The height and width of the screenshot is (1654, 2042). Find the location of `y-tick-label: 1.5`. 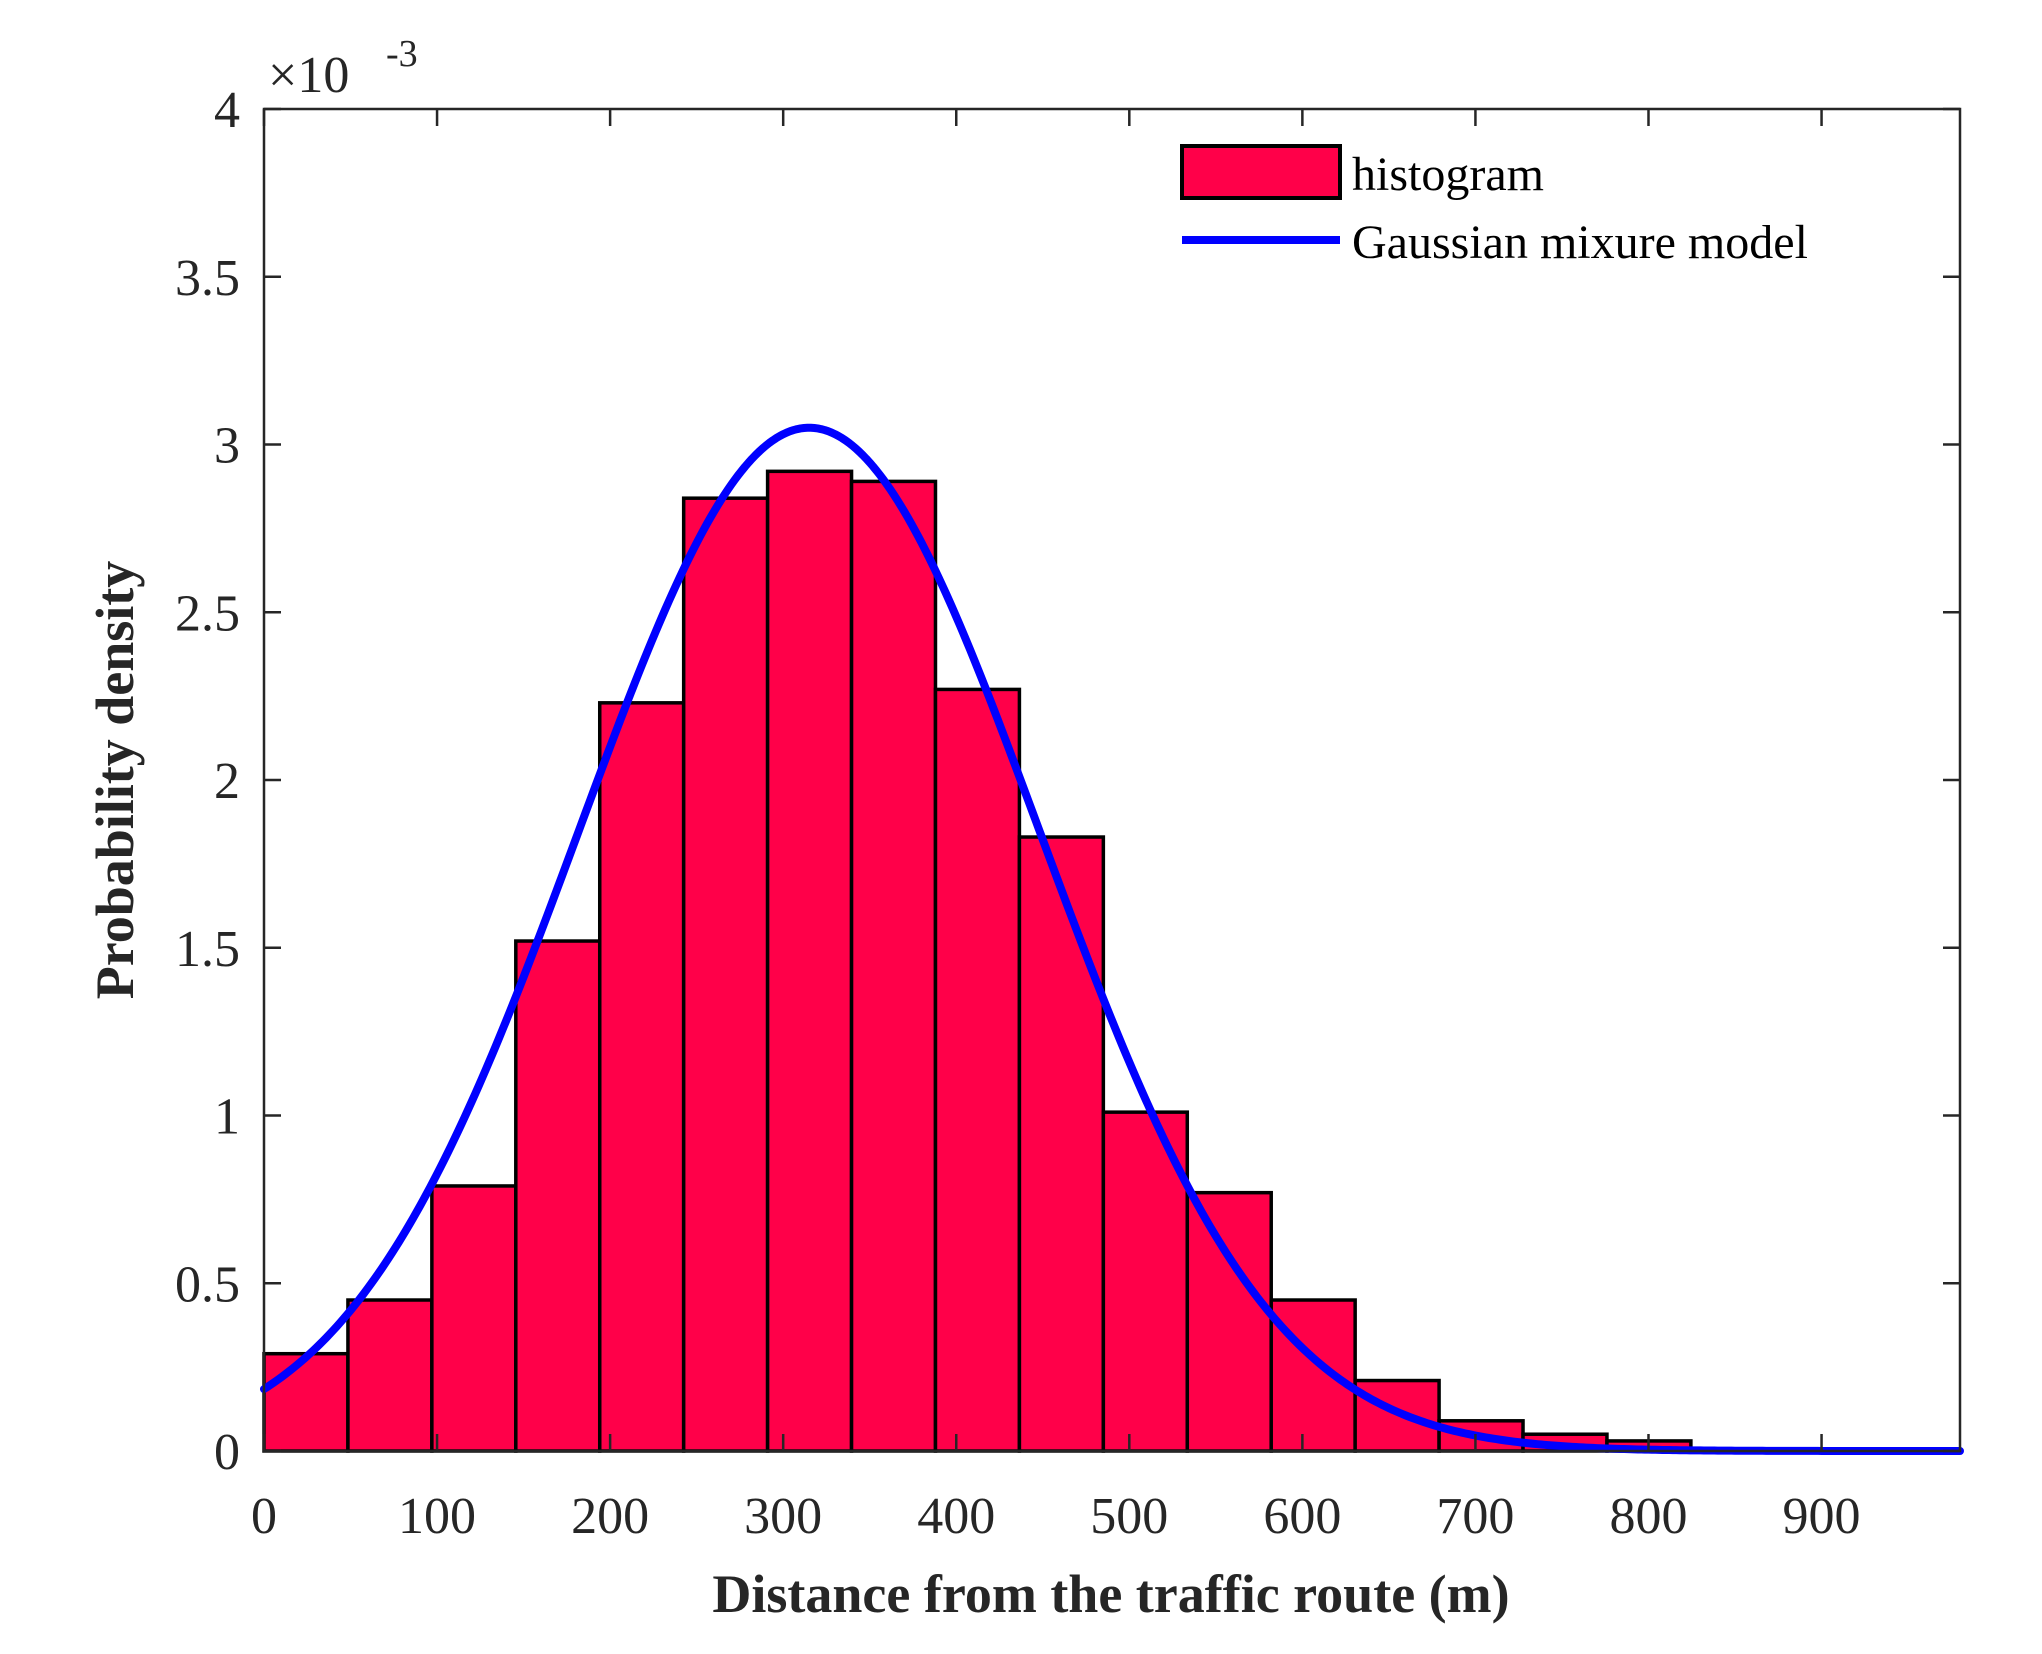

y-tick-label: 1.5 is located at coordinates (207, 949).